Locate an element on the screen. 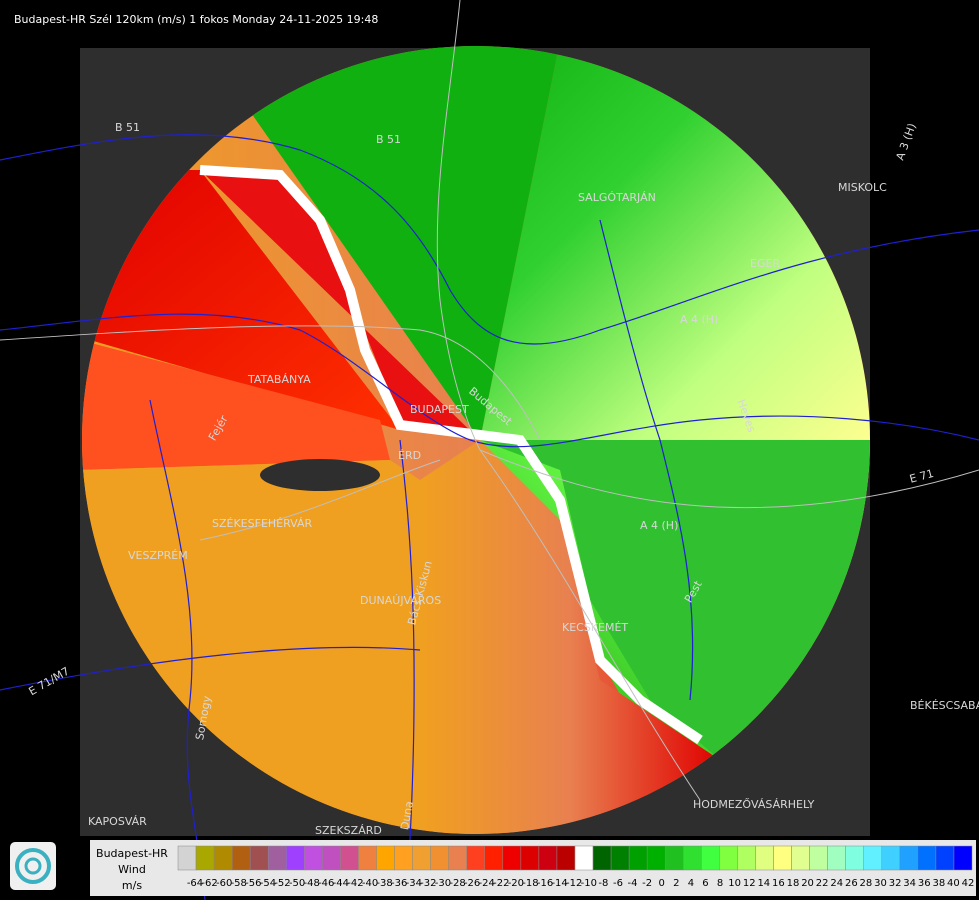  map-label: SALGÓTARJÁN is located at coordinates (617, 197).